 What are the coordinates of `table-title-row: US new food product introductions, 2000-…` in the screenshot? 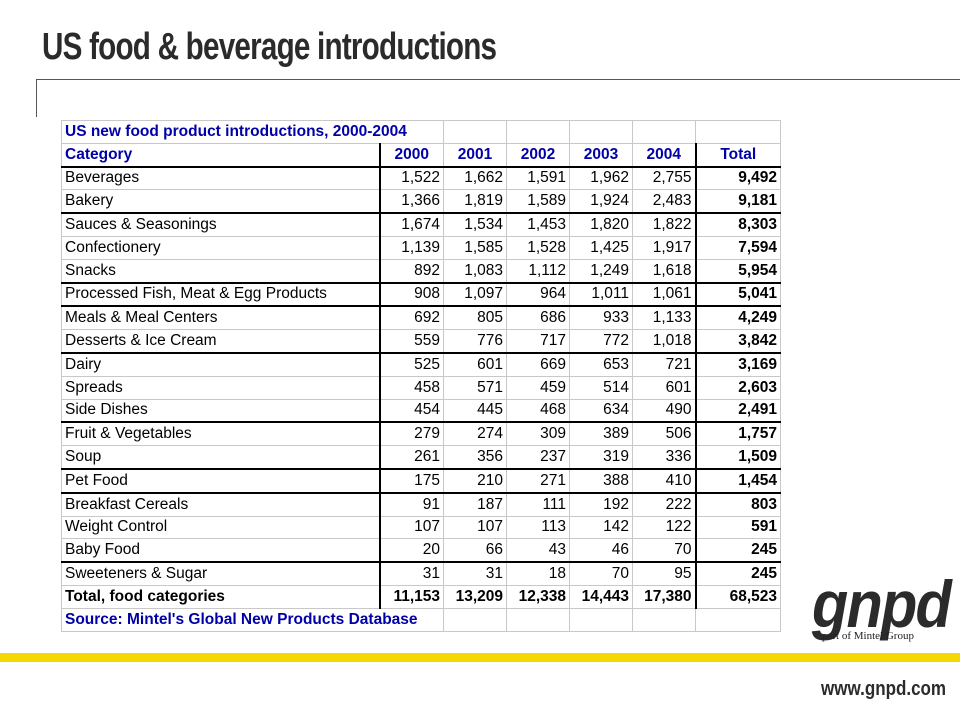 It's located at (421, 132).